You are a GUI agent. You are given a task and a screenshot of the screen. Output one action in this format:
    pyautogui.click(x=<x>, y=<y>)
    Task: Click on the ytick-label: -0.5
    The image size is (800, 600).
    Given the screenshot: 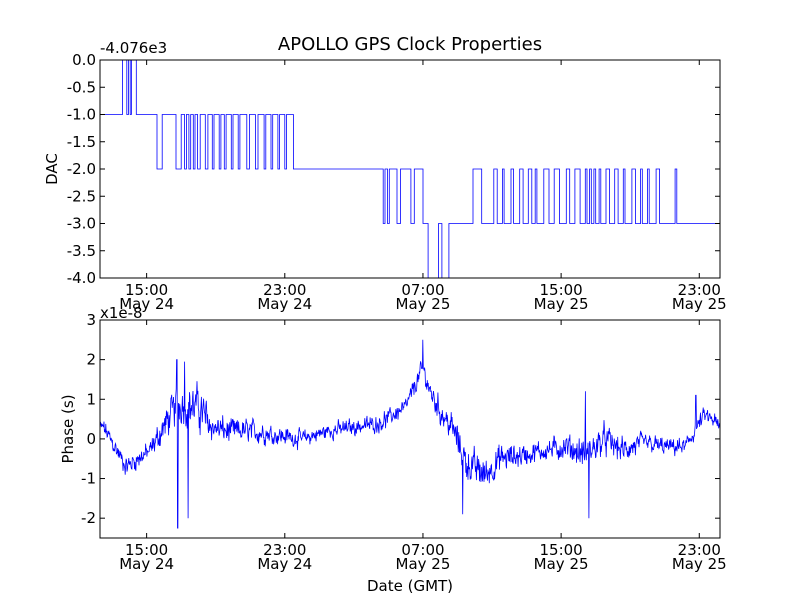 What is the action you would take?
    pyautogui.click(x=81, y=87)
    